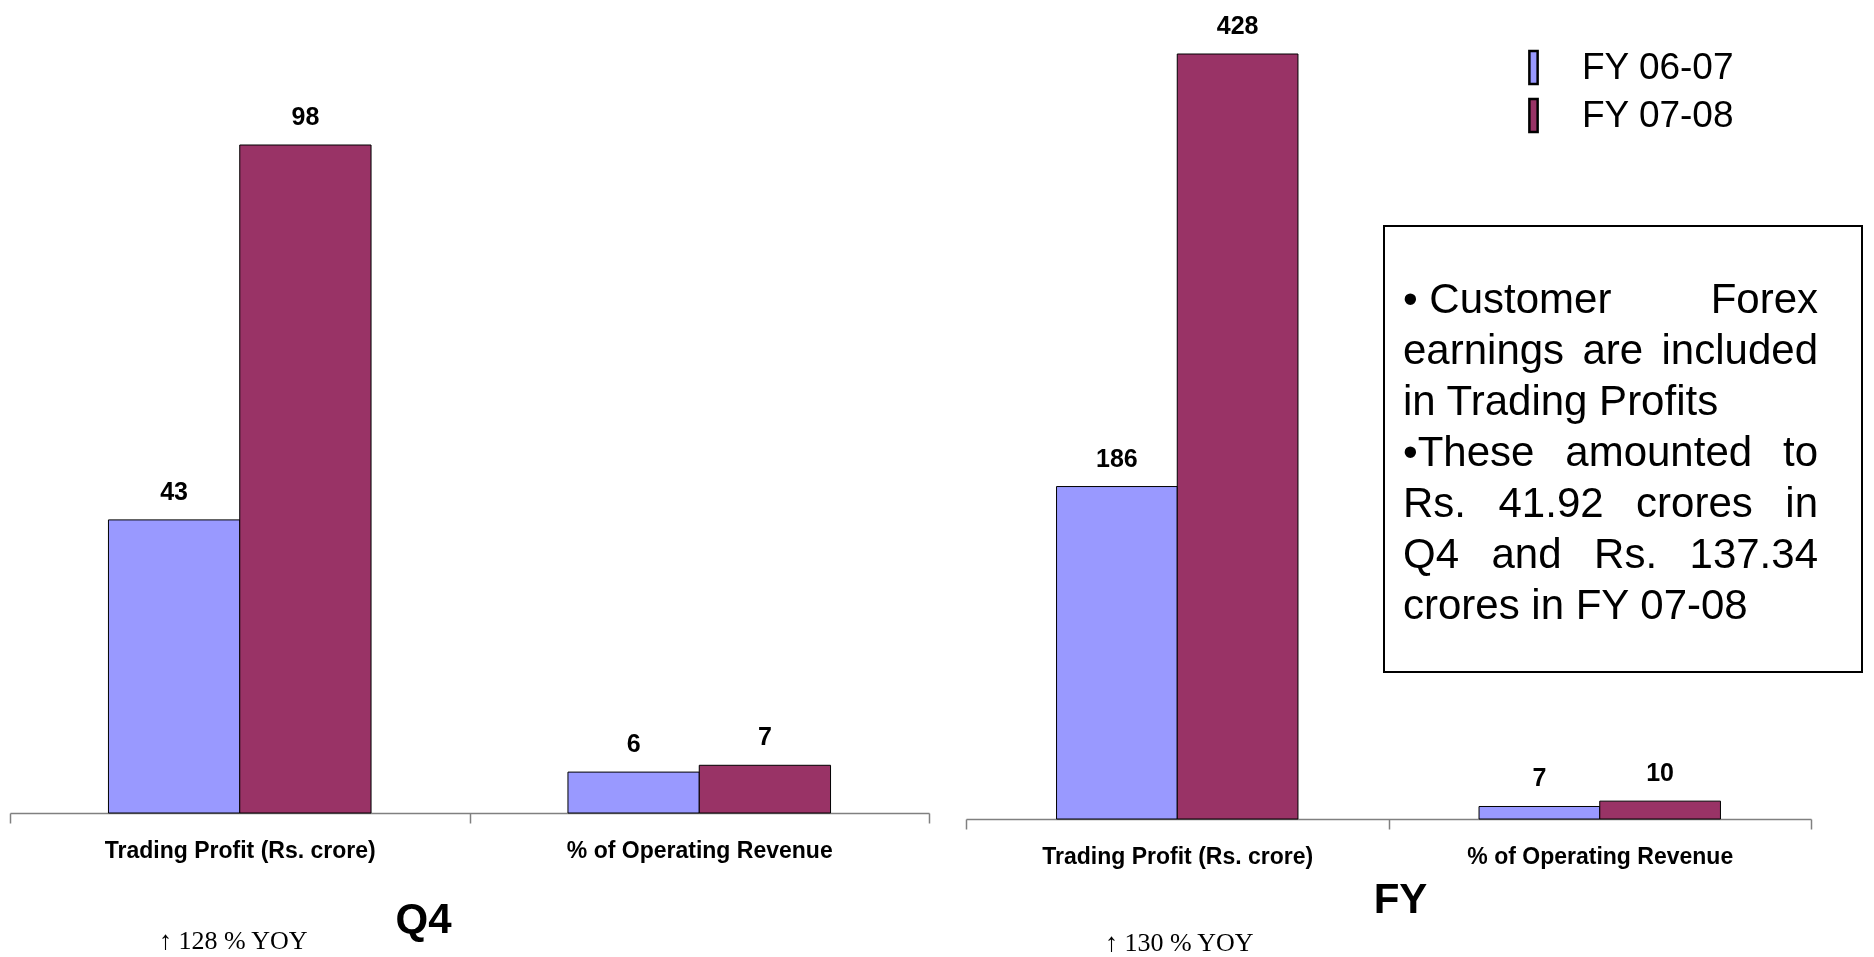  I want to click on text: ↑ 130 % YOY, so click(1179, 942).